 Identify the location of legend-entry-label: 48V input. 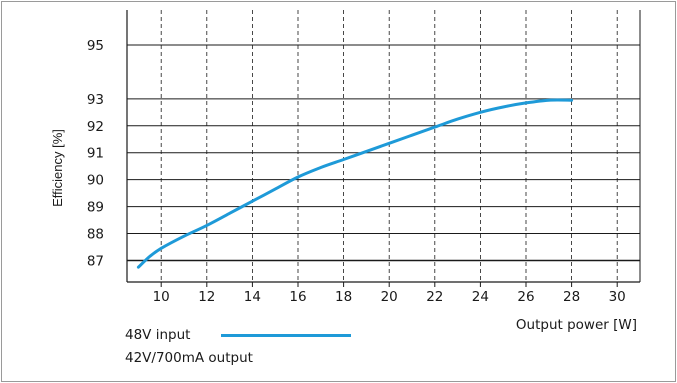
(158, 335).